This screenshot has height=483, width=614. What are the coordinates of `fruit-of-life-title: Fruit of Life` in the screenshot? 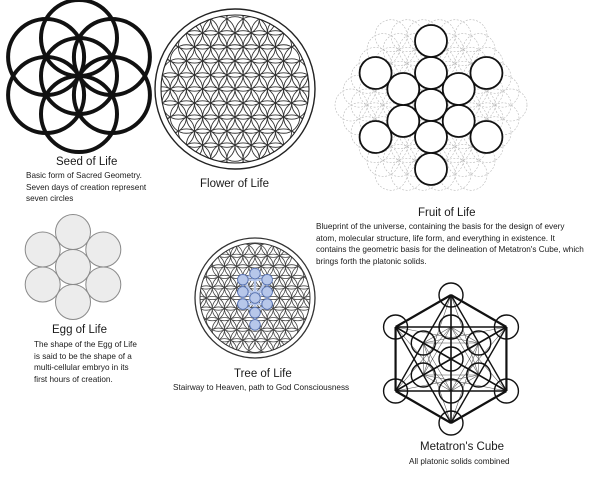 It's located at (447, 213).